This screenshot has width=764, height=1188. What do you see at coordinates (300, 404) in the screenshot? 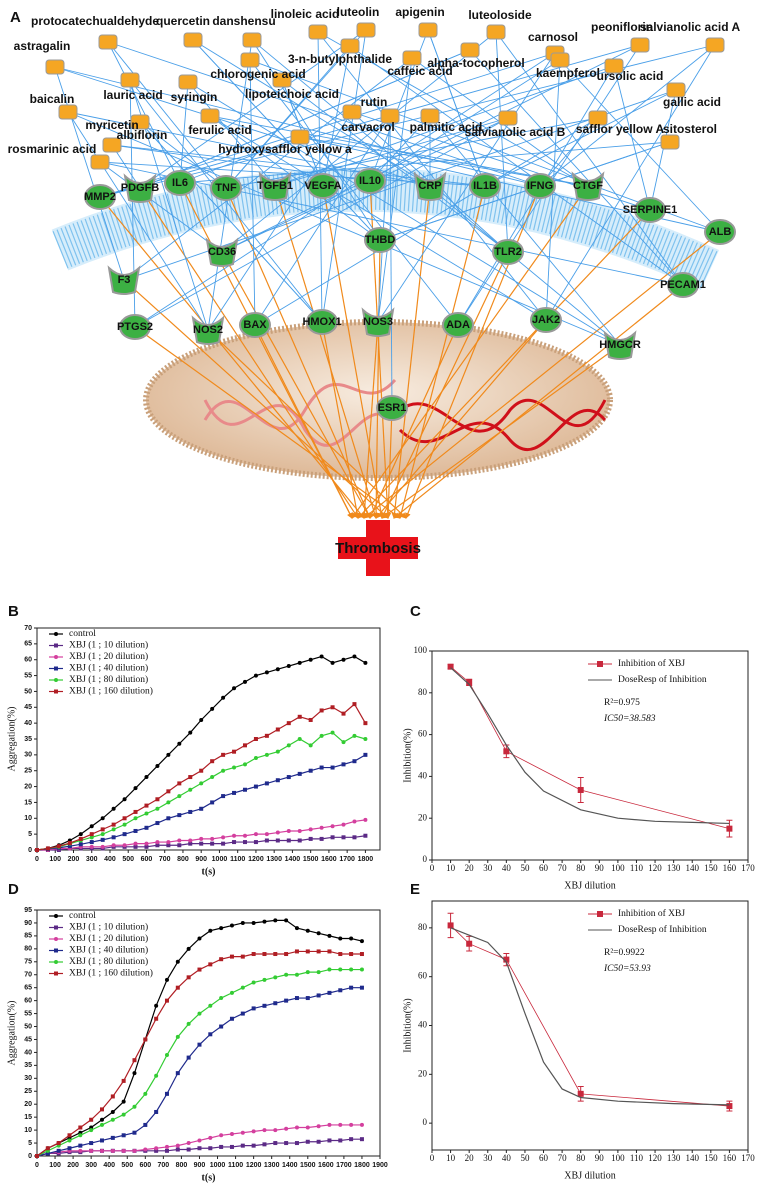
I see `dna` at bounding box center [300, 404].